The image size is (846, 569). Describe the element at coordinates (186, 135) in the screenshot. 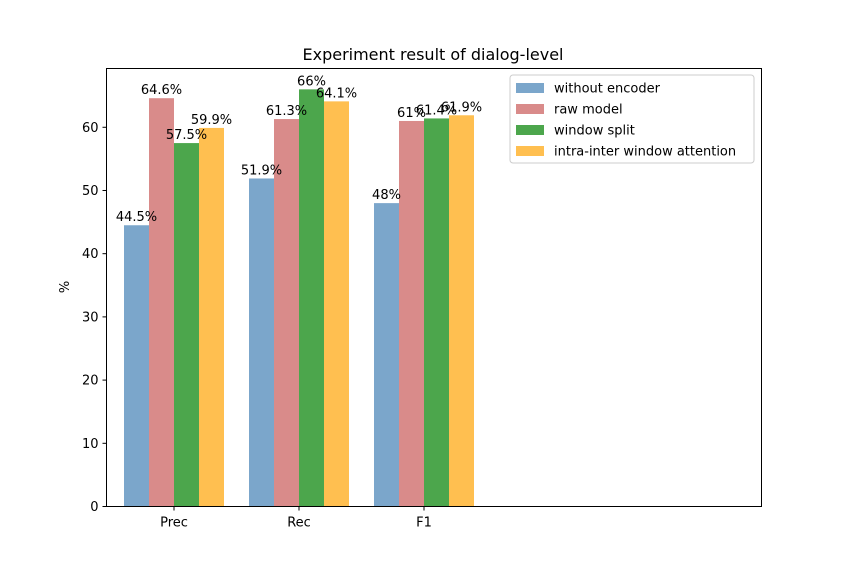

I see `bar-value-label: 57.5%` at that location.